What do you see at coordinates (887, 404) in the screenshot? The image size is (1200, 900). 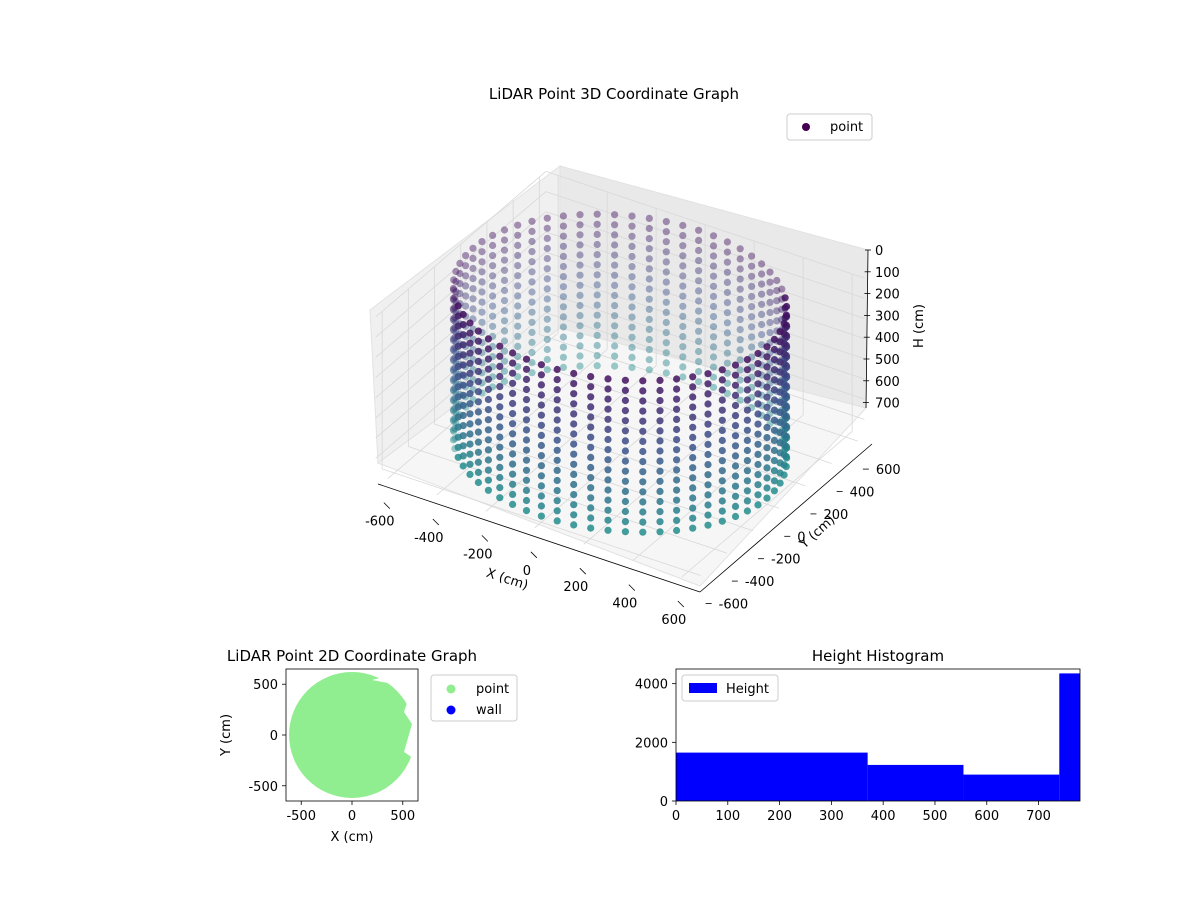 I see `z-tick-label: 700` at bounding box center [887, 404].